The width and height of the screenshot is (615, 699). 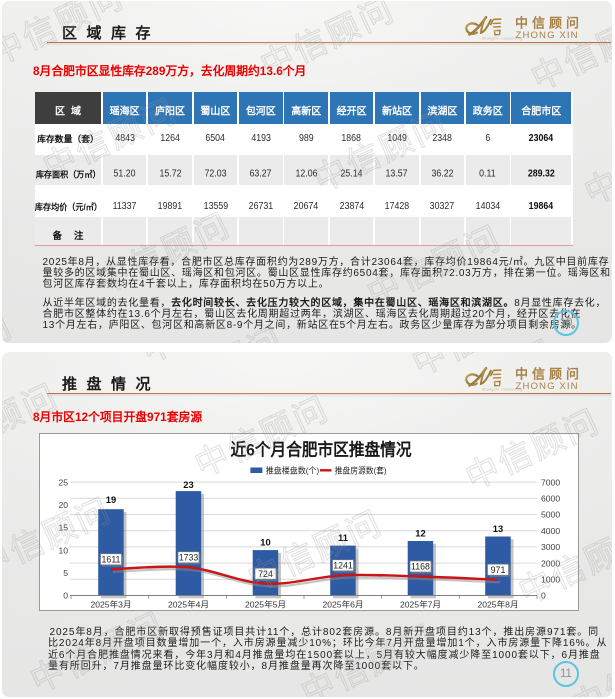 I want to click on svg-text: 12, so click(x=420, y=533).